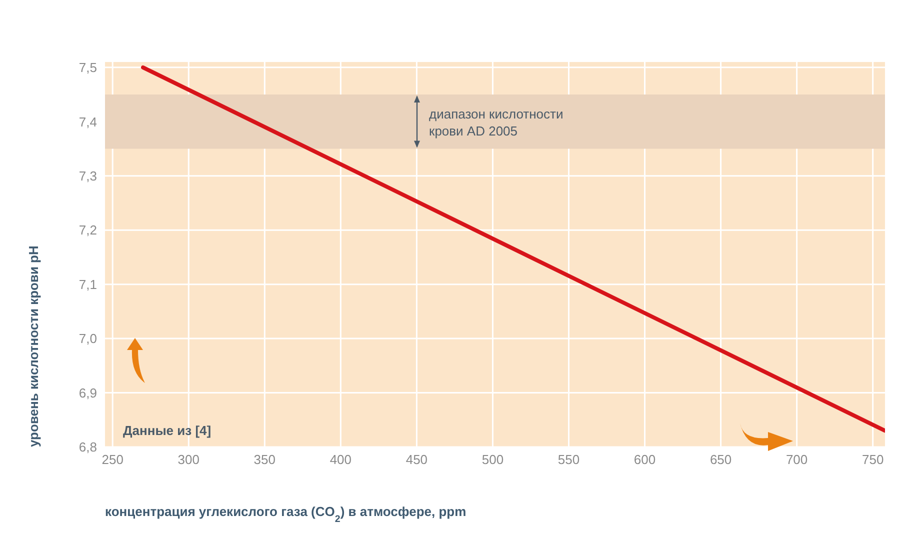  What do you see at coordinates (87, 284) in the screenshot?
I see `y-tick-label: 7,1` at bounding box center [87, 284].